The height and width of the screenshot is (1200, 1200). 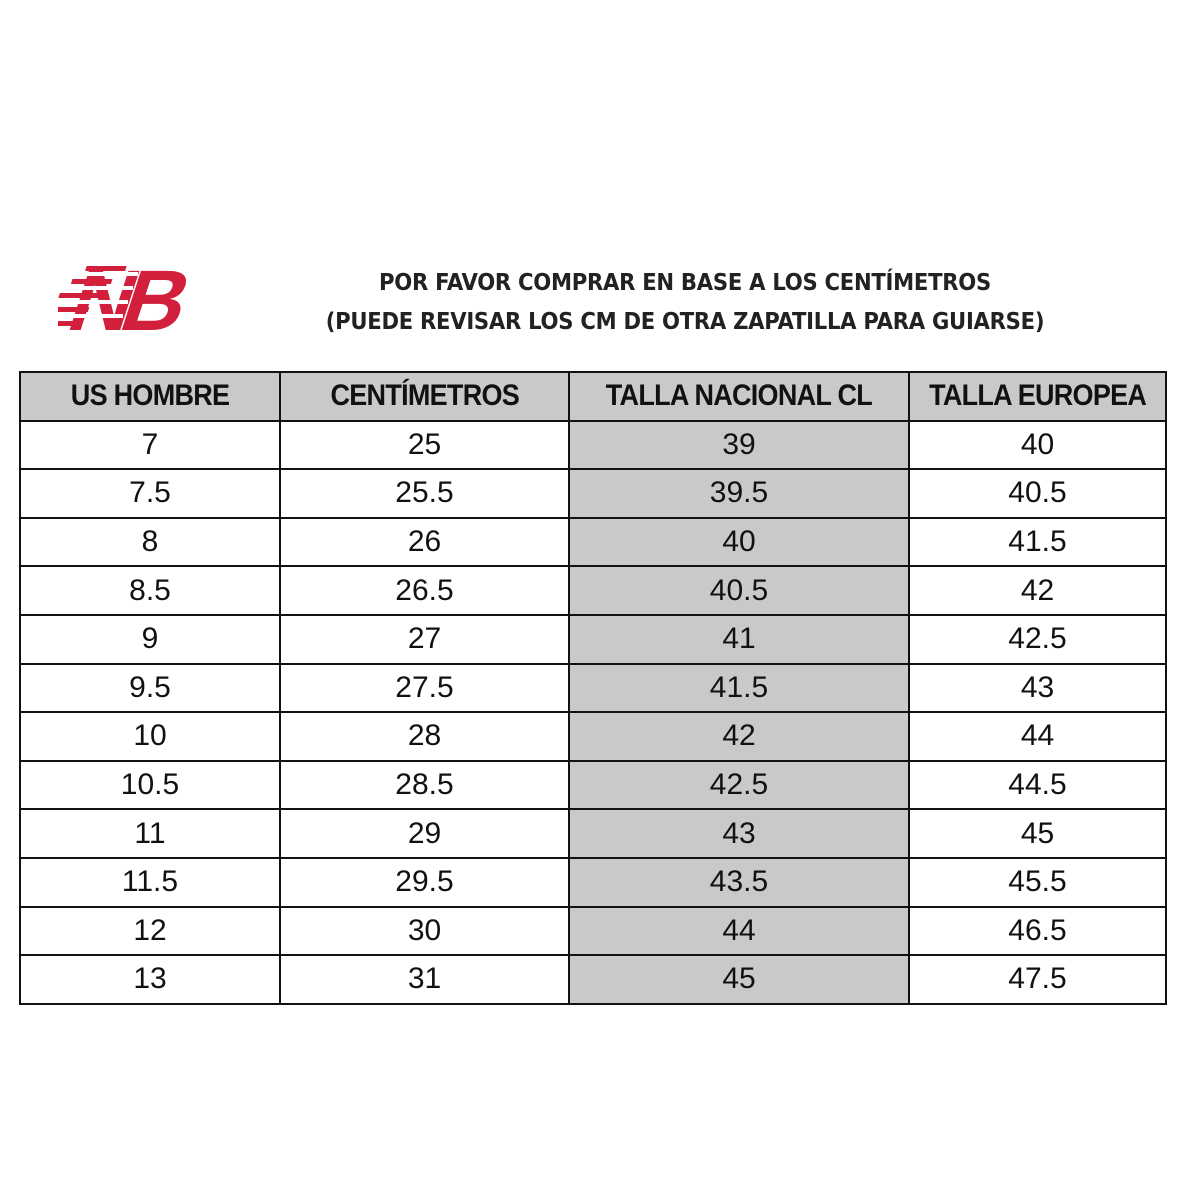 I want to click on cell-eu-size: 44, so click(x=1037, y=736).